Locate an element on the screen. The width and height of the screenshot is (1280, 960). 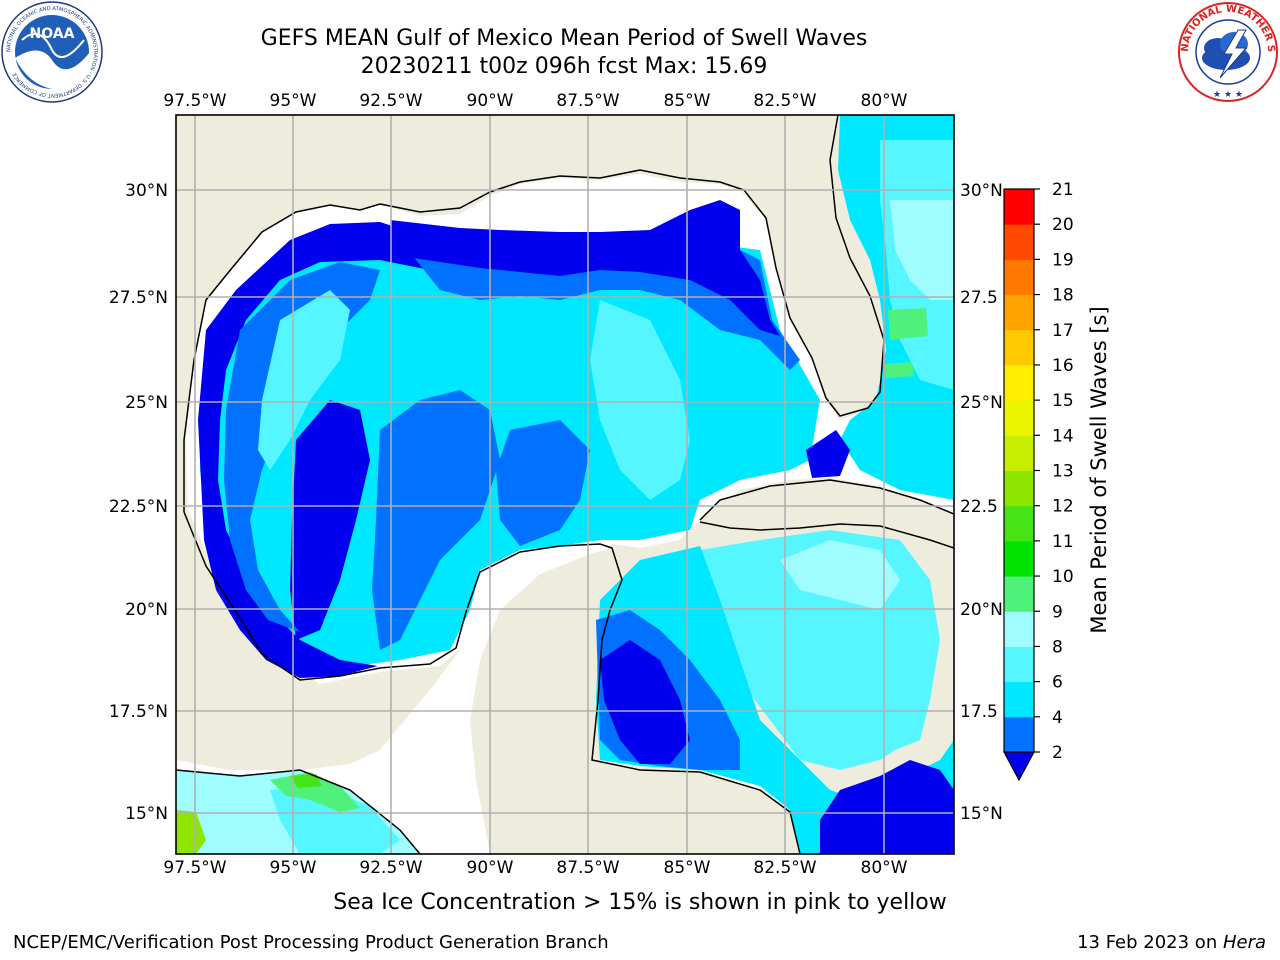
colorbar-tick-label: 14 is located at coordinates (1063, 436).